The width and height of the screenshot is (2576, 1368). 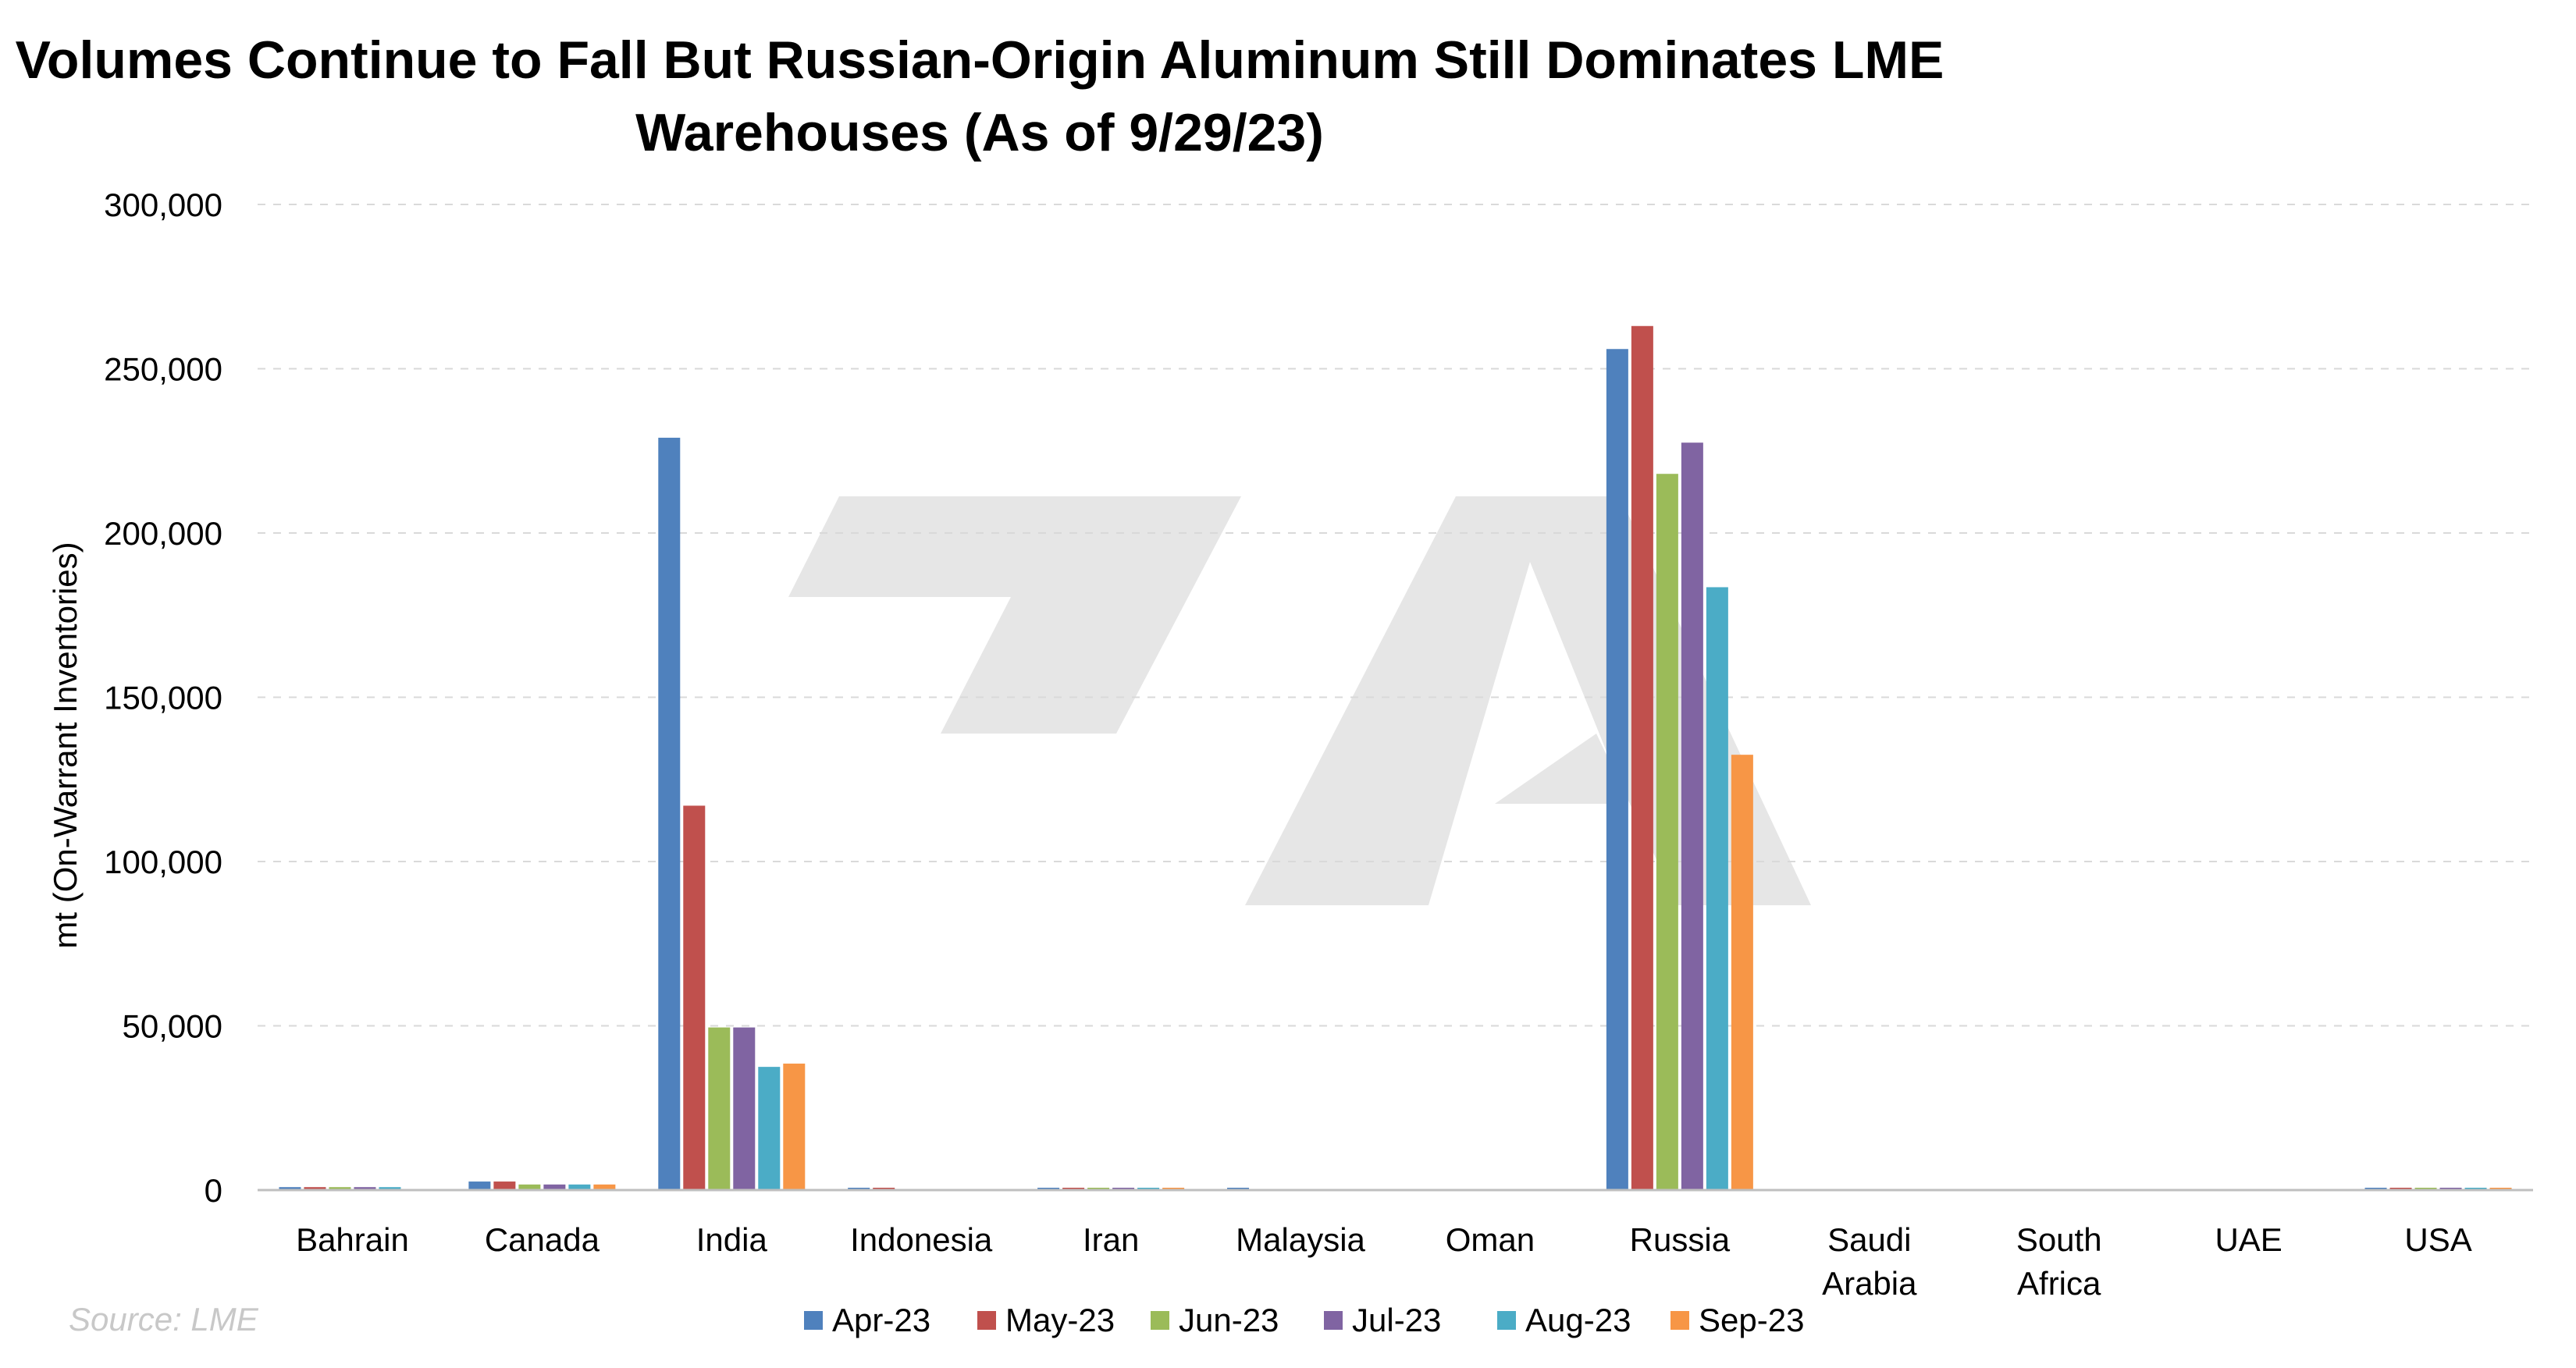 I want to click on legend-item: Aug-23, so click(x=1564, y=1320).